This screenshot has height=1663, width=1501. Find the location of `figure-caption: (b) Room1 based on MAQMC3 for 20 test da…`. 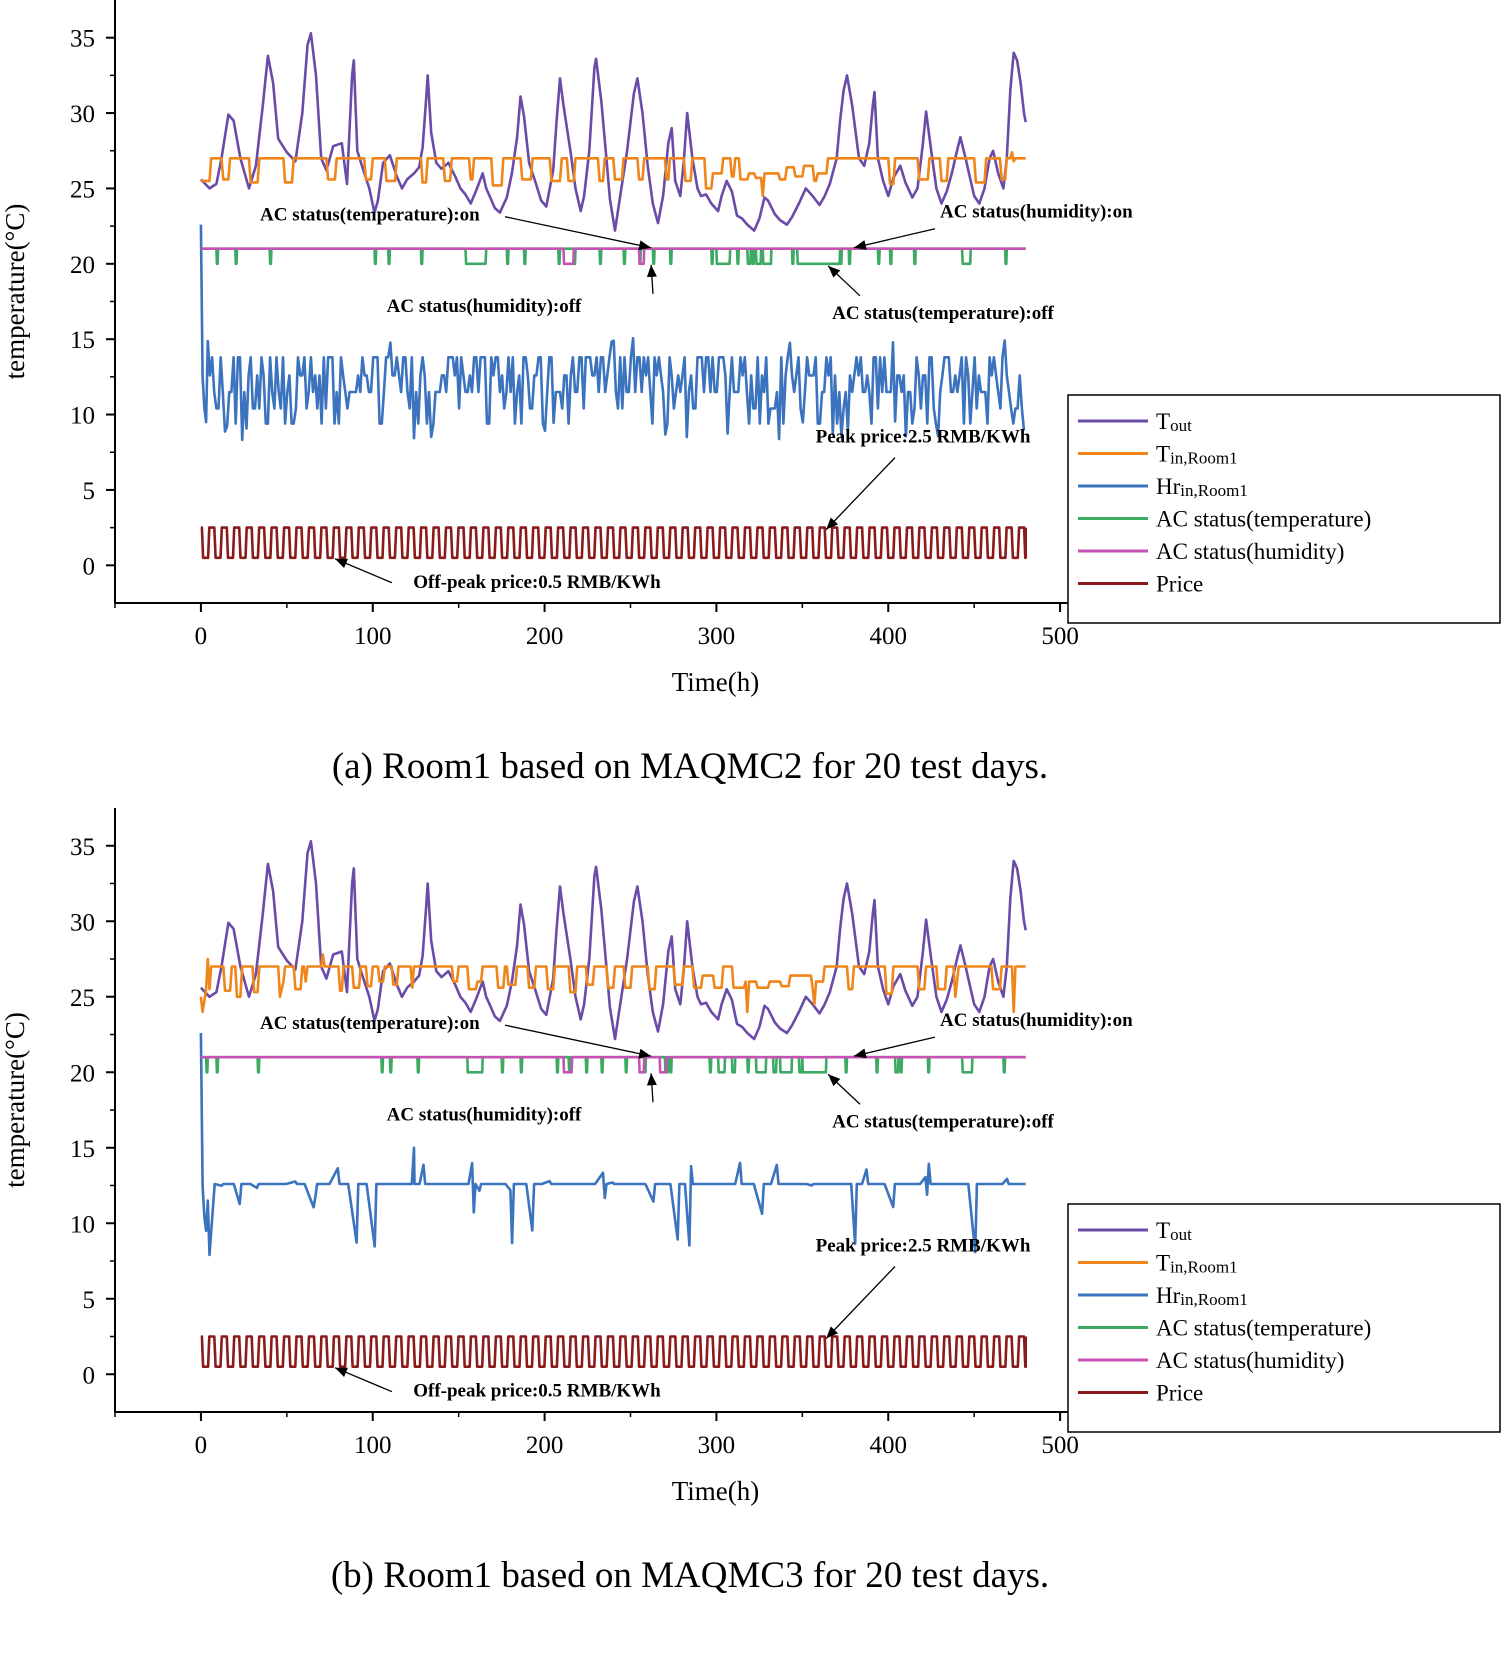

figure-caption: (b) Room1 based on MAQMC3 for 20 test da… is located at coordinates (690, 1575).